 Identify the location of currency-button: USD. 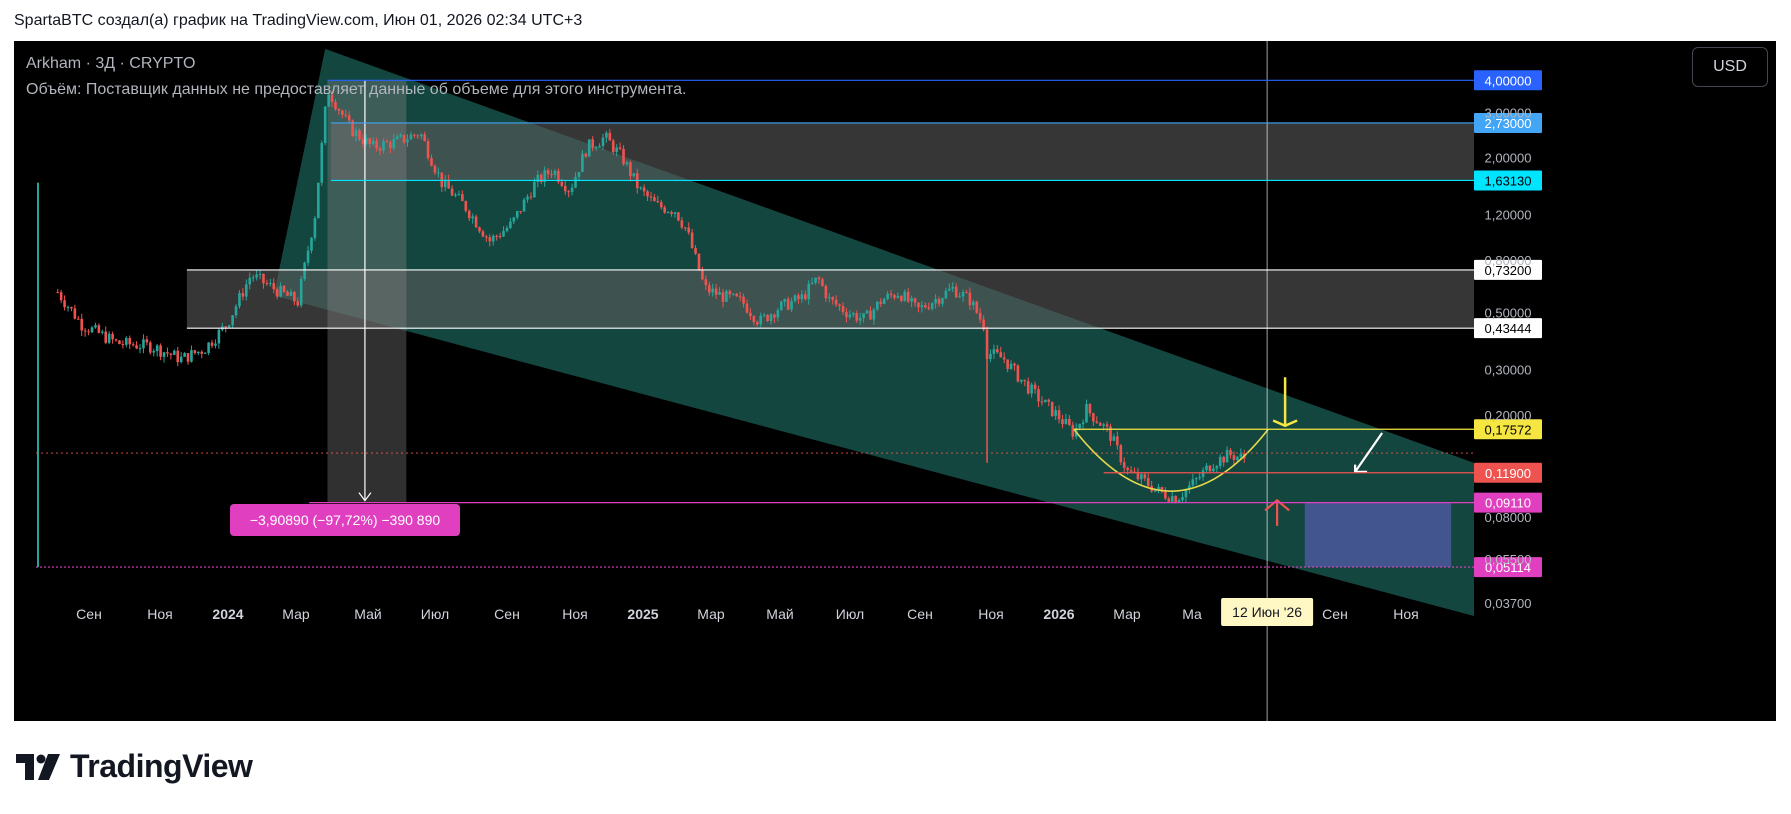
(1730, 67).